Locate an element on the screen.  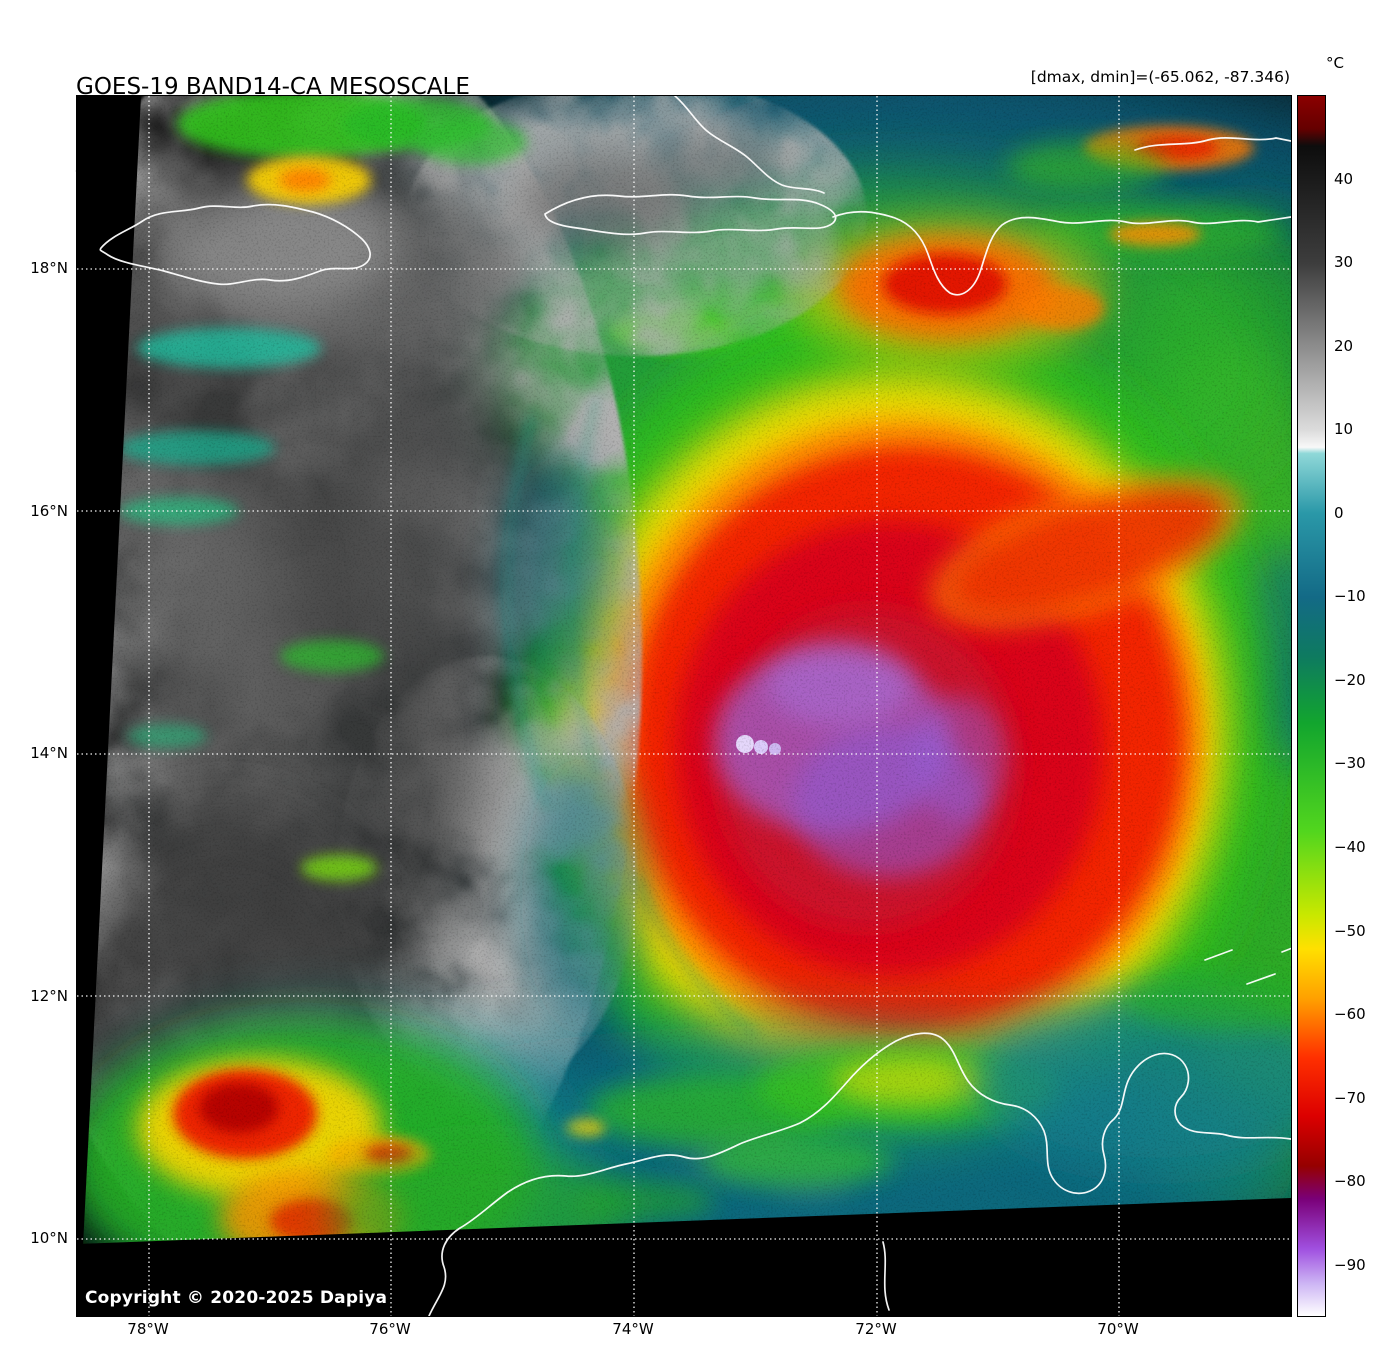
colorbar-tick-m20: −20 is located at coordinates (1350, 680).